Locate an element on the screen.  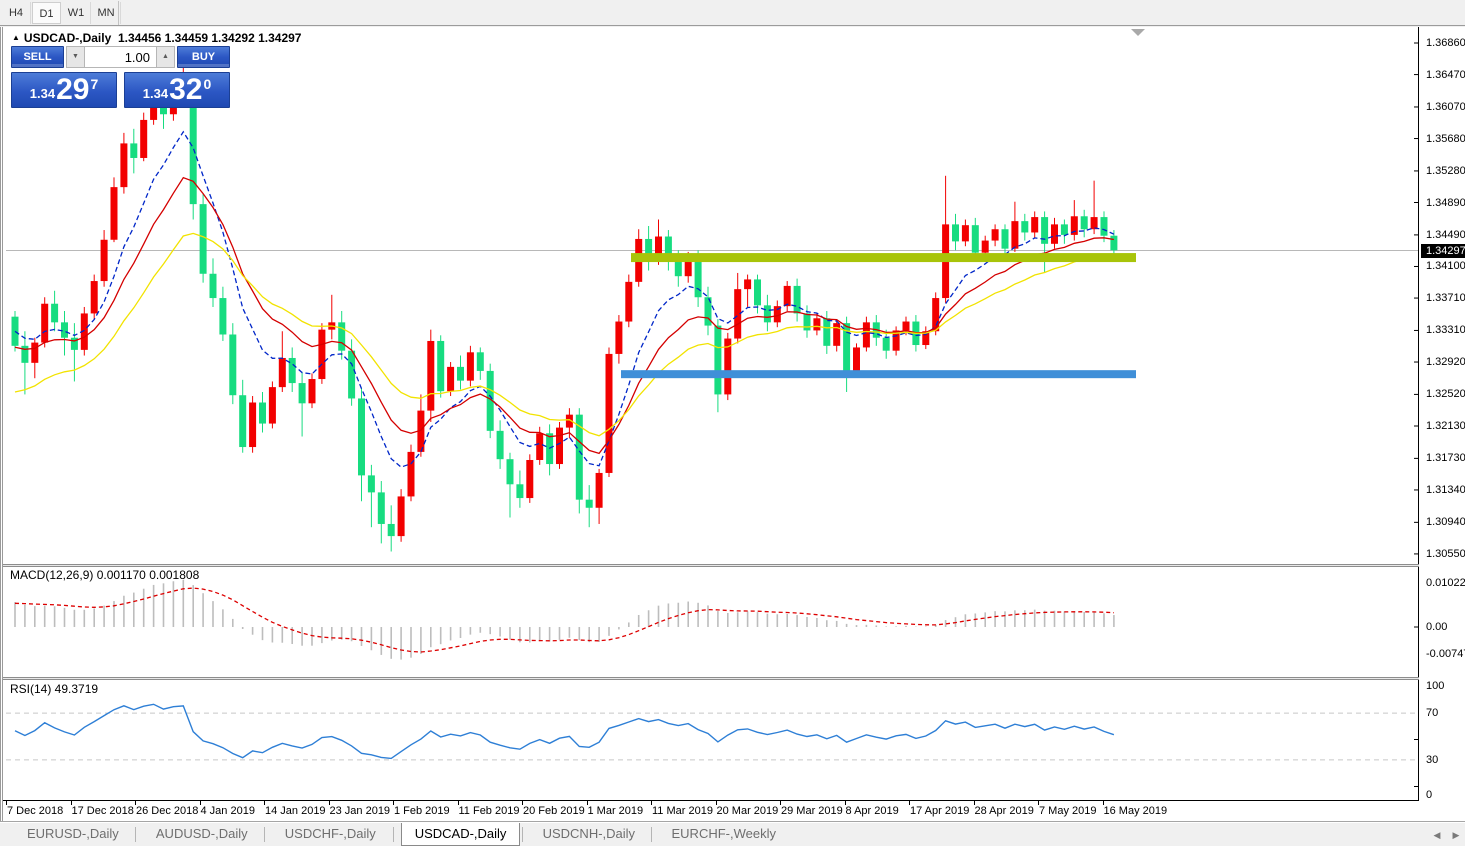
volume-input is located at coordinates (120, 57).